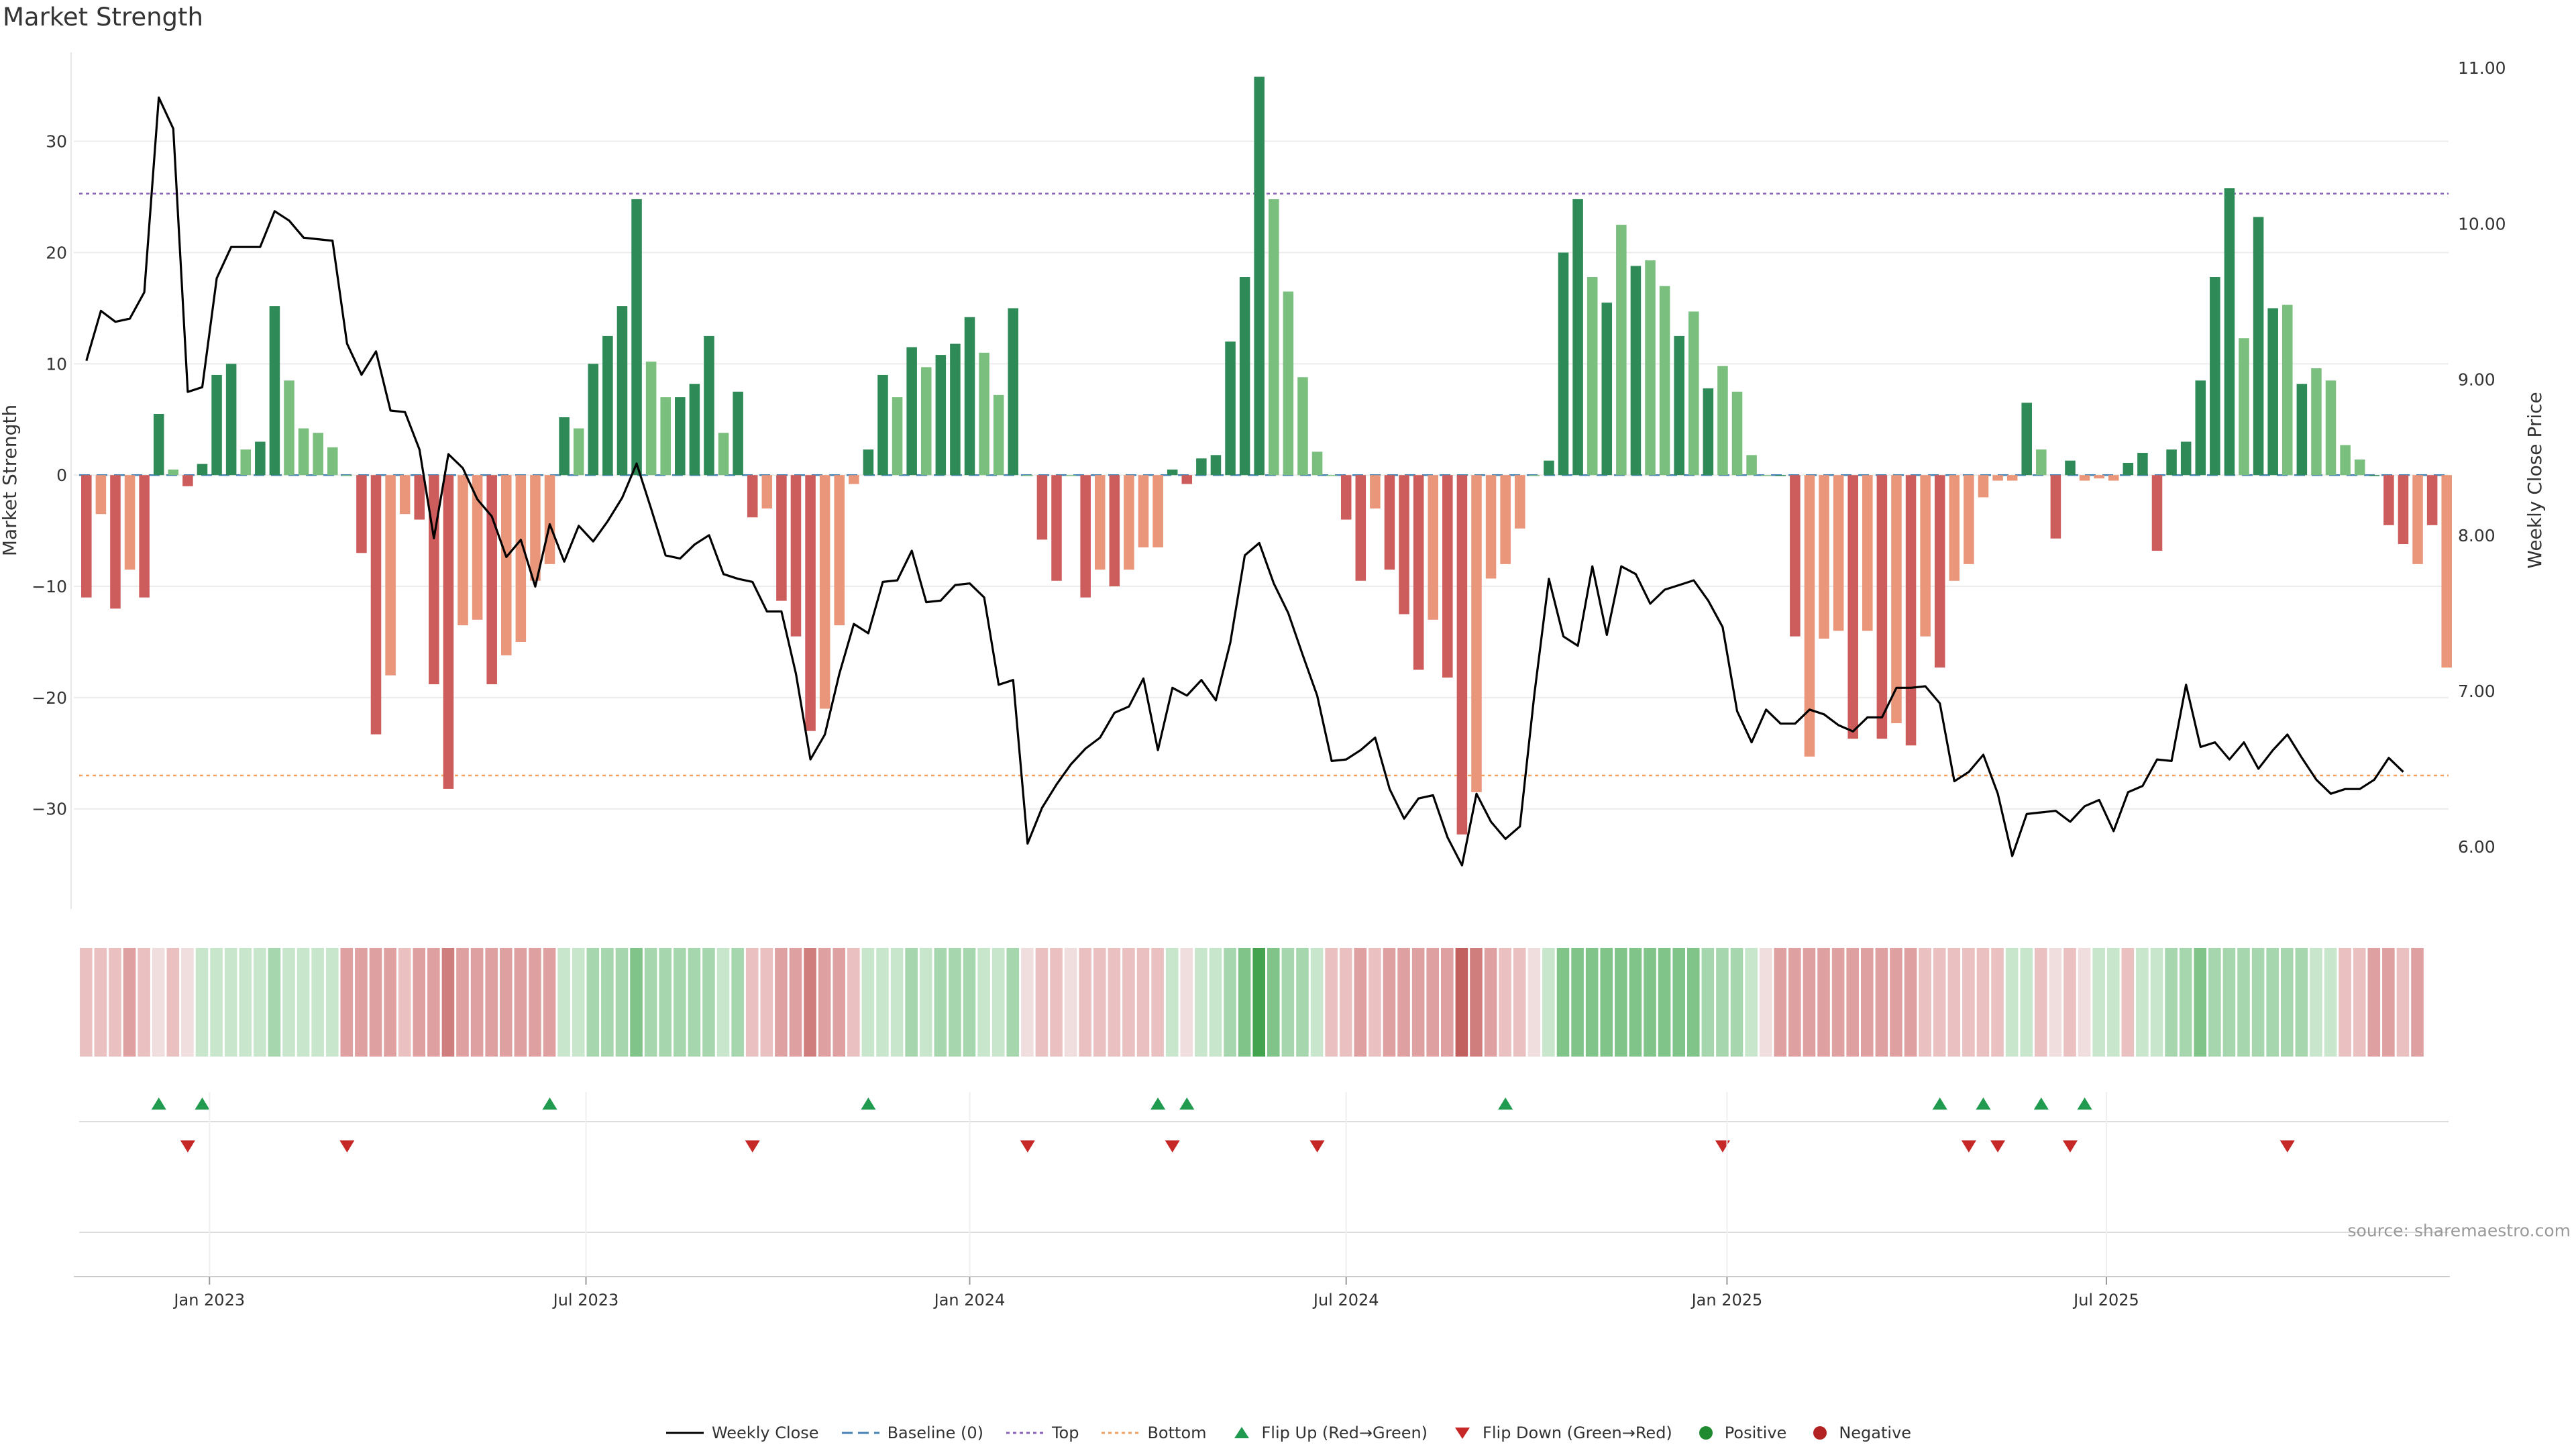  I want to click on flip-up-marker, so click(1983, 1103).